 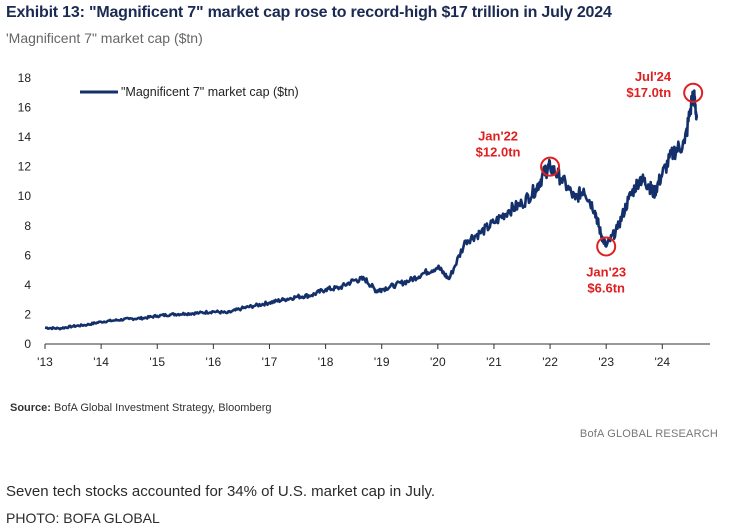 What do you see at coordinates (498, 152) in the screenshot?
I see `annotation-value: $12.0tn` at bounding box center [498, 152].